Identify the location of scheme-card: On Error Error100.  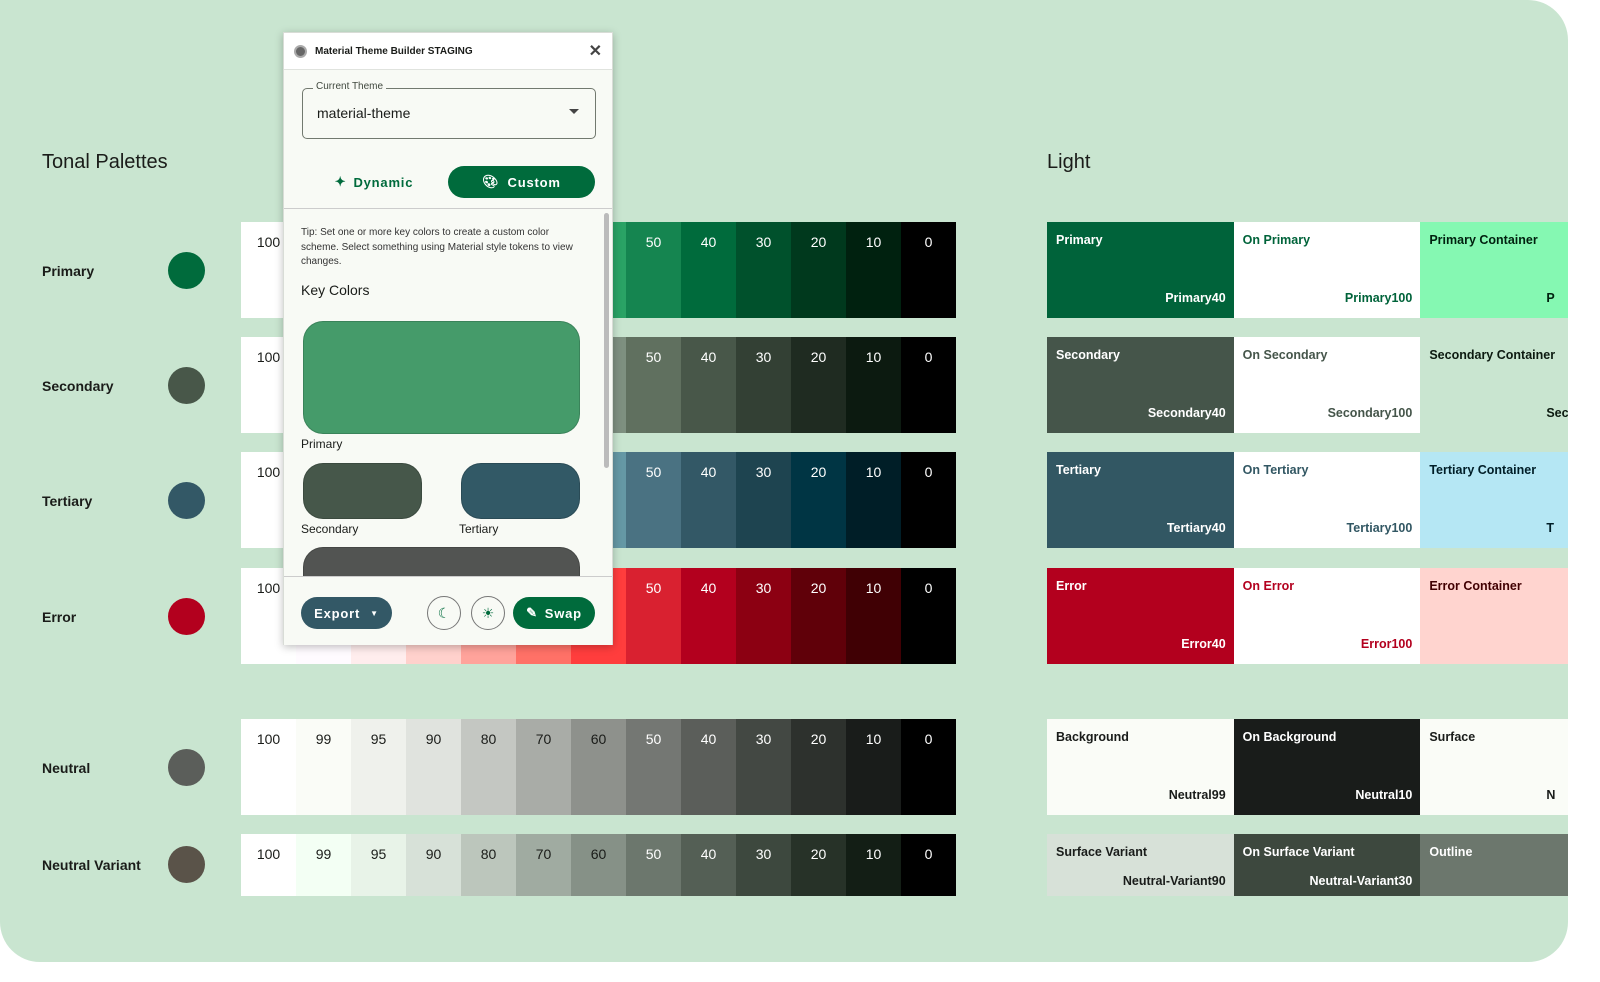
(1327, 616).